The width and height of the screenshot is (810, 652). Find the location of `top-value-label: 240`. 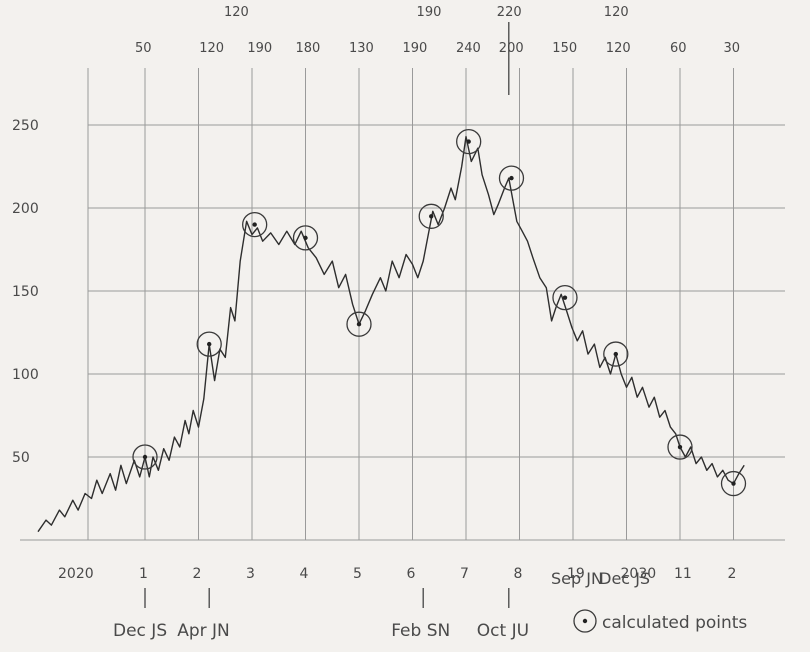

top-value-label: 240 is located at coordinates (468, 48).